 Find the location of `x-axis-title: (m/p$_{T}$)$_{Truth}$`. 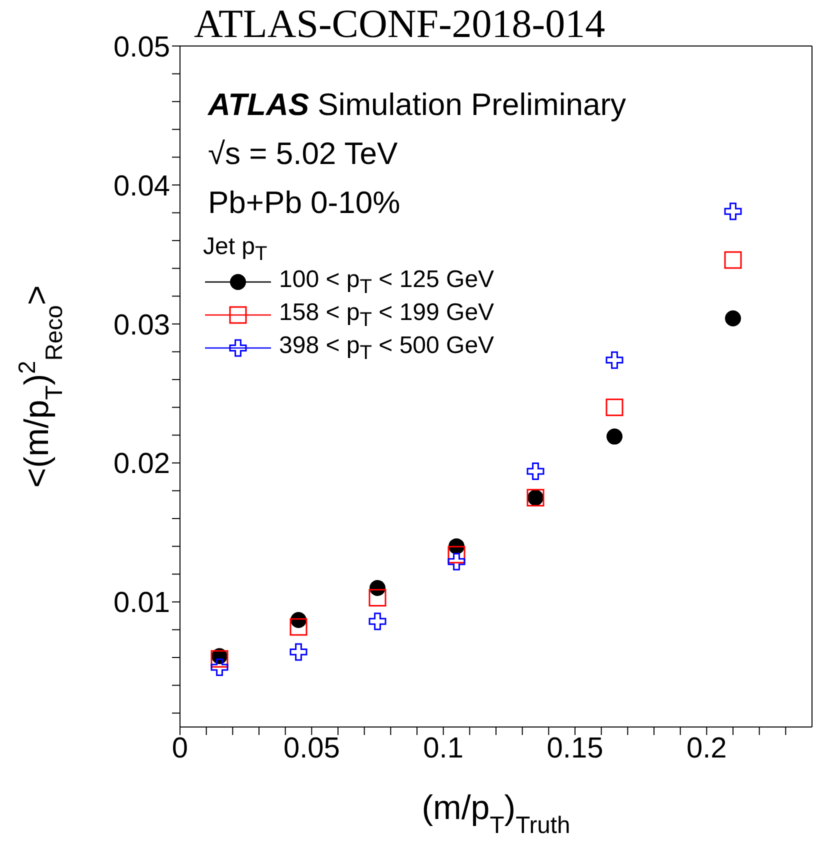

x-axis-title: (m/p$_{T}$)$_{Truth}$ is located at coordinates (496, 813).